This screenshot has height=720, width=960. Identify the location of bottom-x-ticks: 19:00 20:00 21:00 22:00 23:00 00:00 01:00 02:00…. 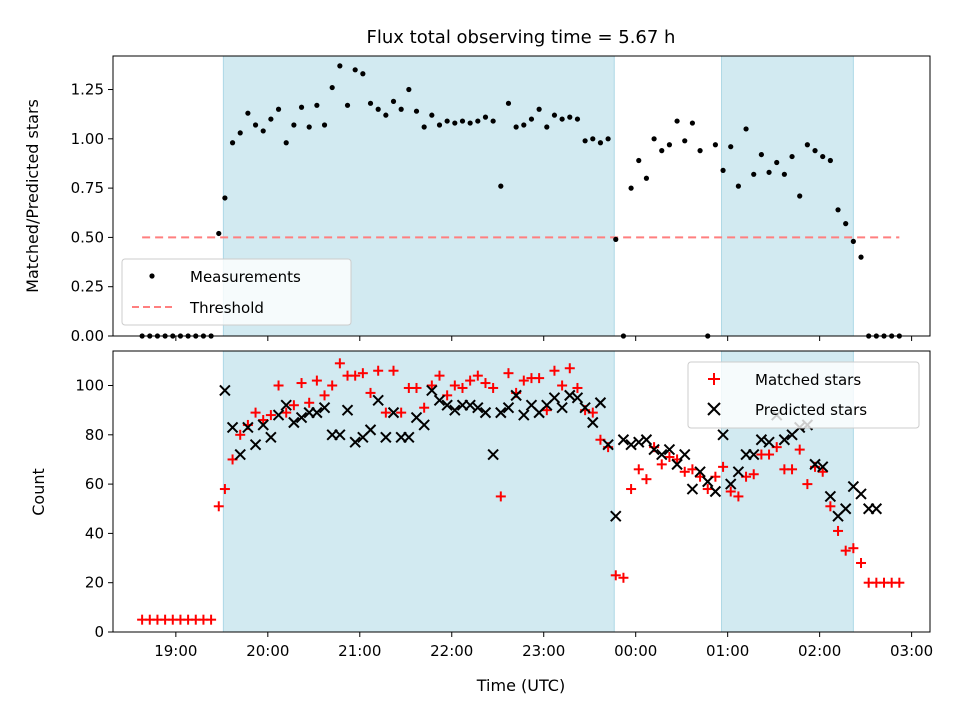
(543, 646).